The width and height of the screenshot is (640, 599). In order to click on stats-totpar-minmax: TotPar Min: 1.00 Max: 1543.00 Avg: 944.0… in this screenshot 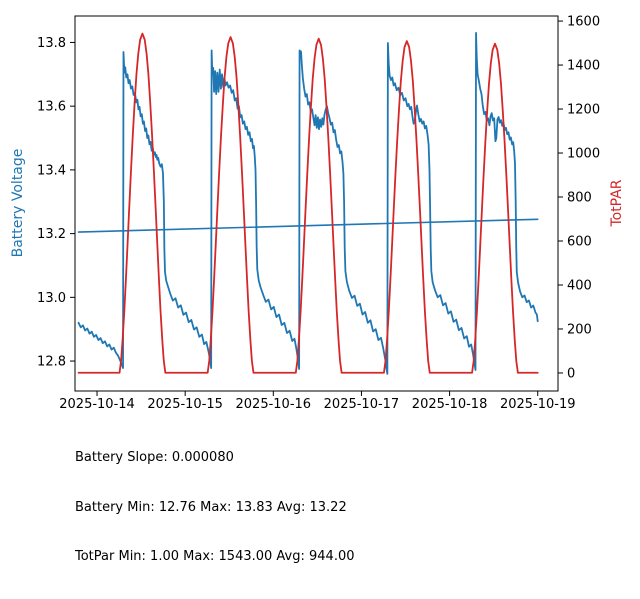, I will do `click(215, 556)`.